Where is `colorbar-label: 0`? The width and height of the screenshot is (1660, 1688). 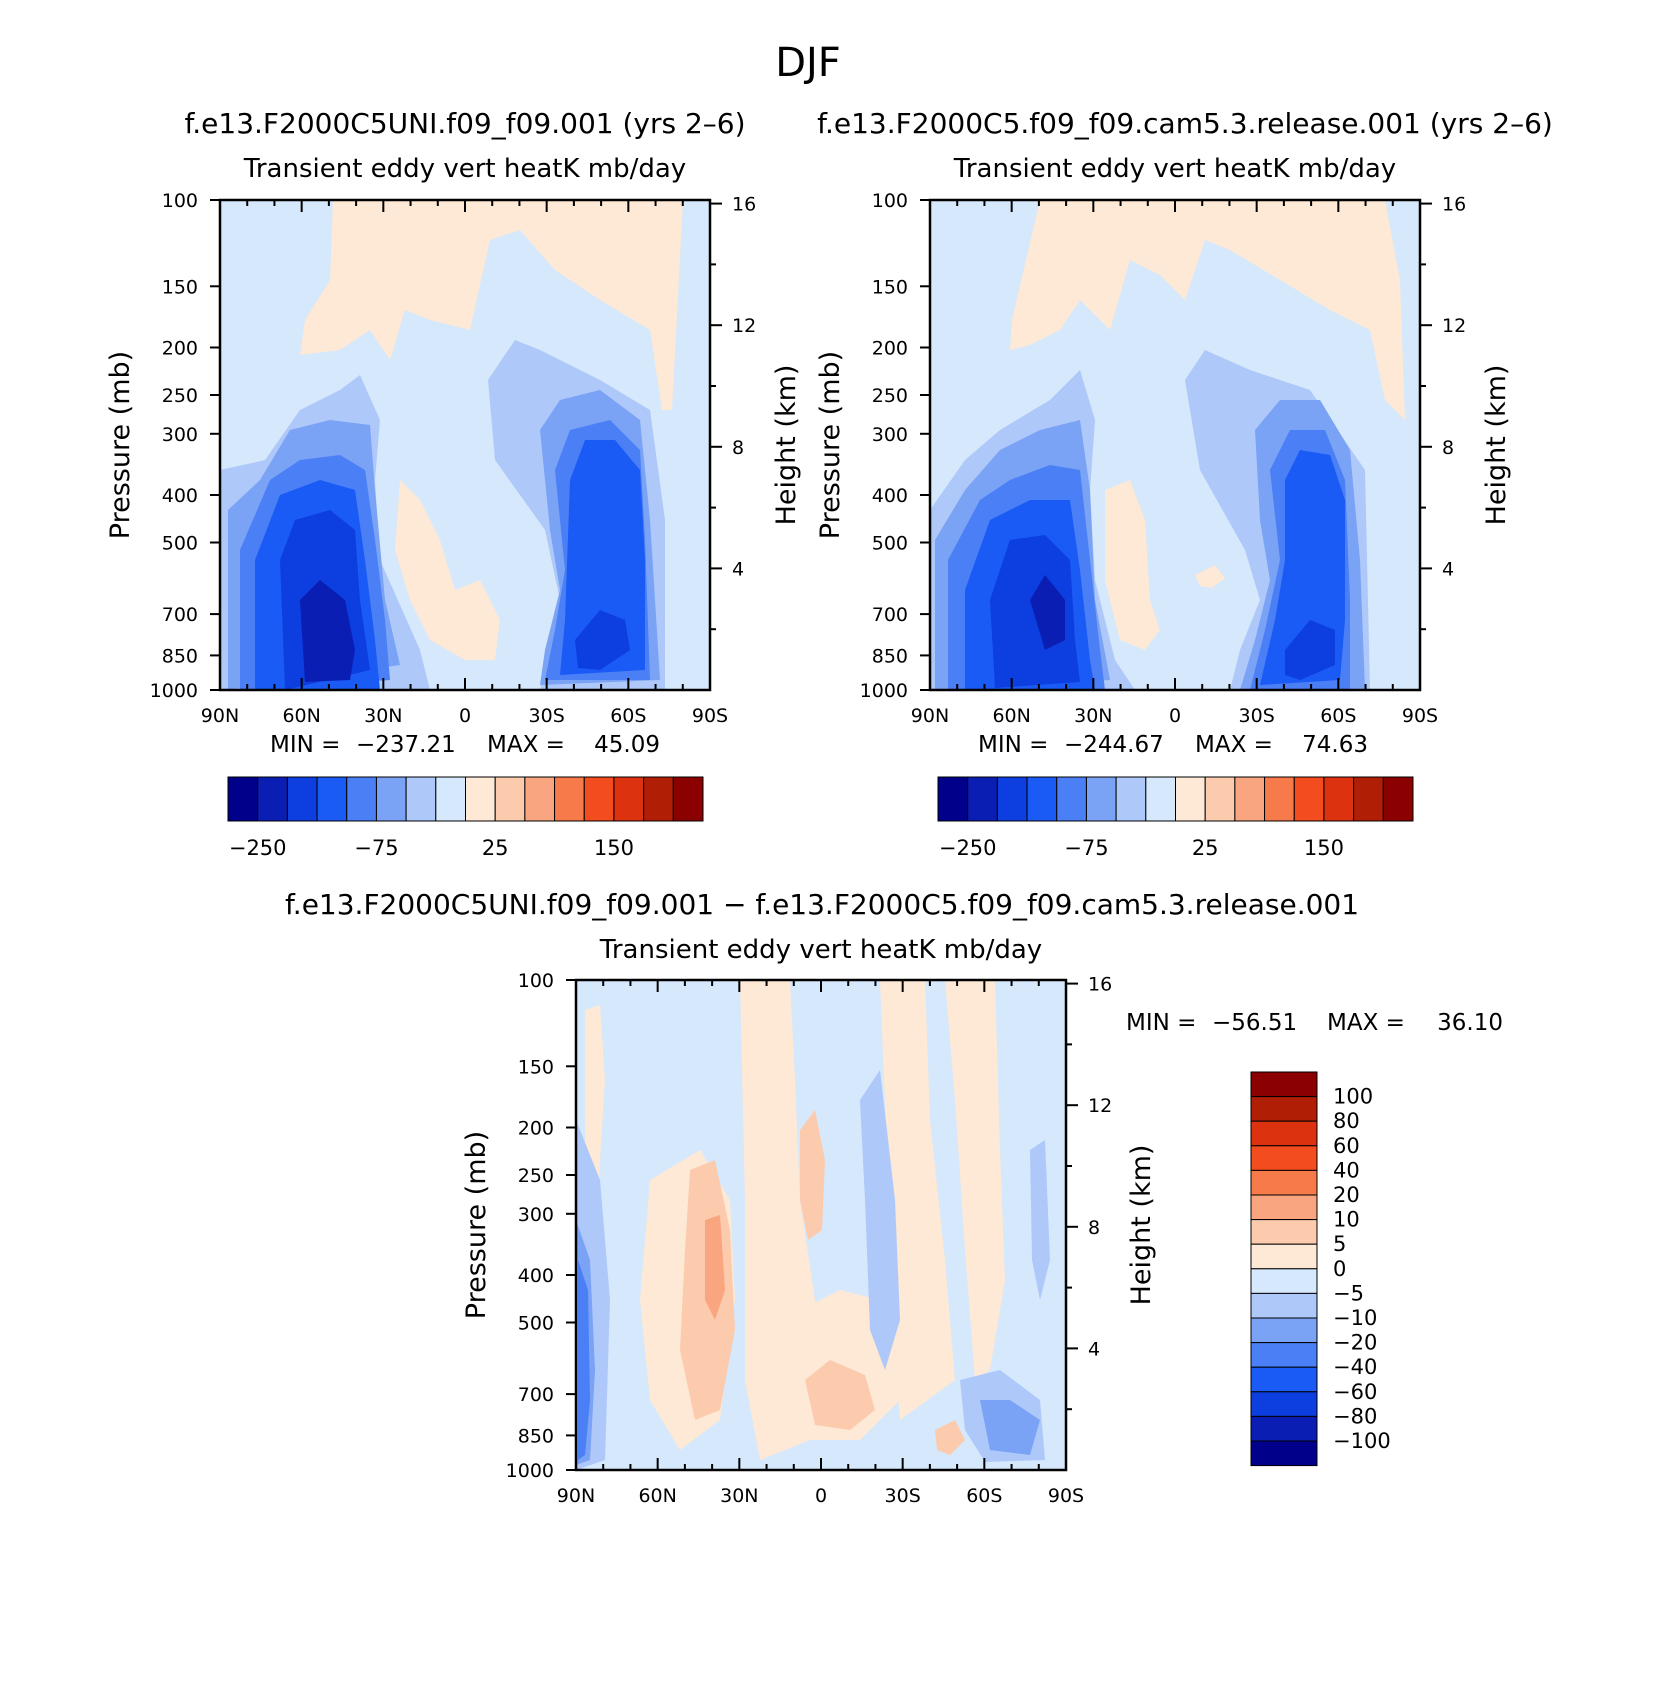 colorbar-label: 0 is located at coordinates (1339, 1269).